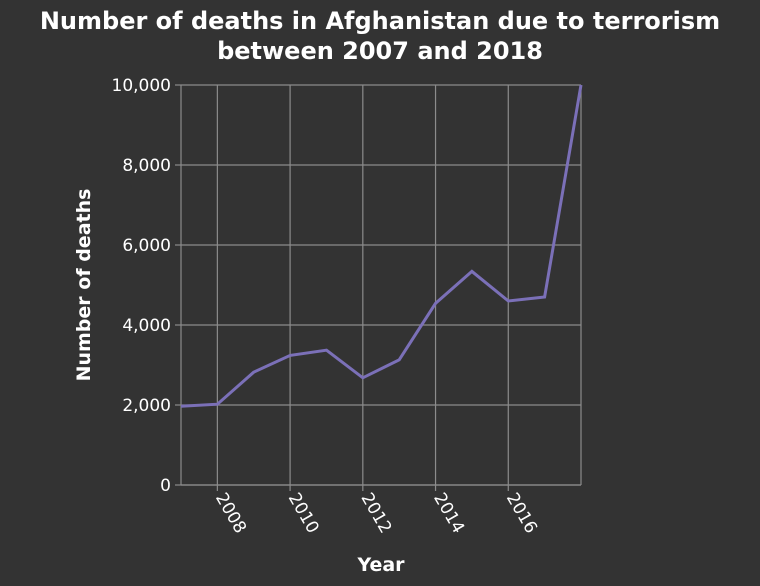  I want to click on y-axis-title: Number of deaths, so click(84, 285).